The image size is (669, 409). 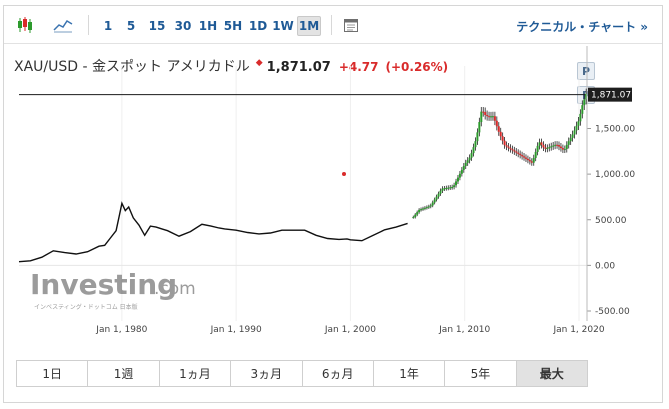 What do you see at coordinates (615, 130) in the screenshot?
I see `y-tick-label: 1,500.00` at bounding box center [615, 130].